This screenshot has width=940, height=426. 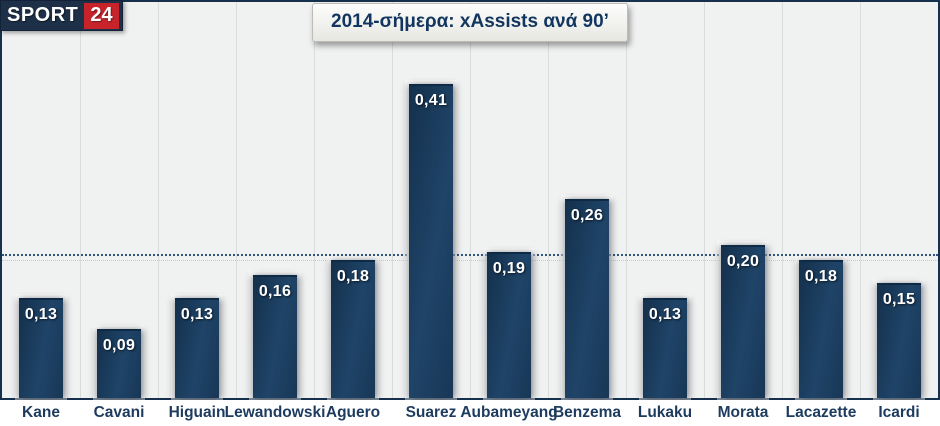 What do you see at coordinates (587, 412) in the screenshot?
I see `x-axis-label-benzema: Benzema` at bounding box center [587, 412].